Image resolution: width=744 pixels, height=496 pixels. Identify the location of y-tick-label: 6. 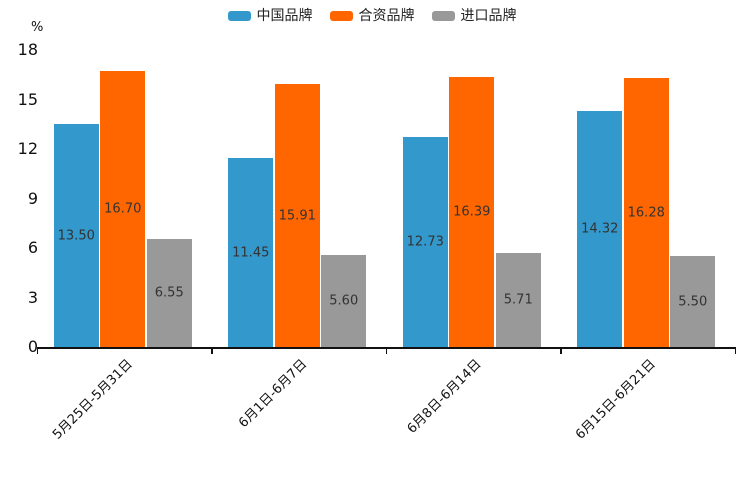
(32, 247).